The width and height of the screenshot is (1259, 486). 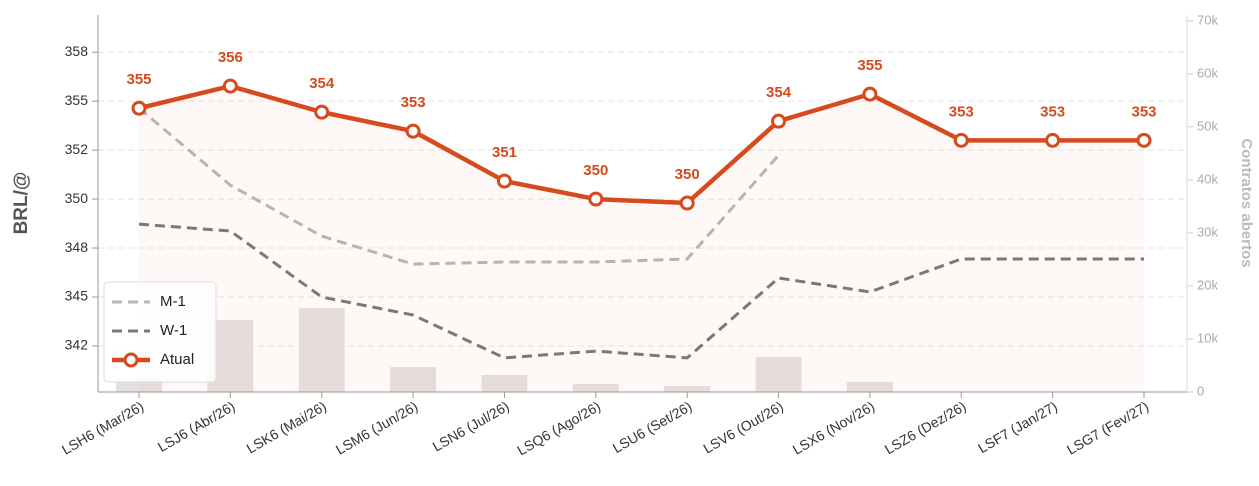 What do you see at coordinates (925, 427) in the screenshot?
I see `x-tick-label: LSZ6 (Dez/26)` at bounding box center [925, 427].